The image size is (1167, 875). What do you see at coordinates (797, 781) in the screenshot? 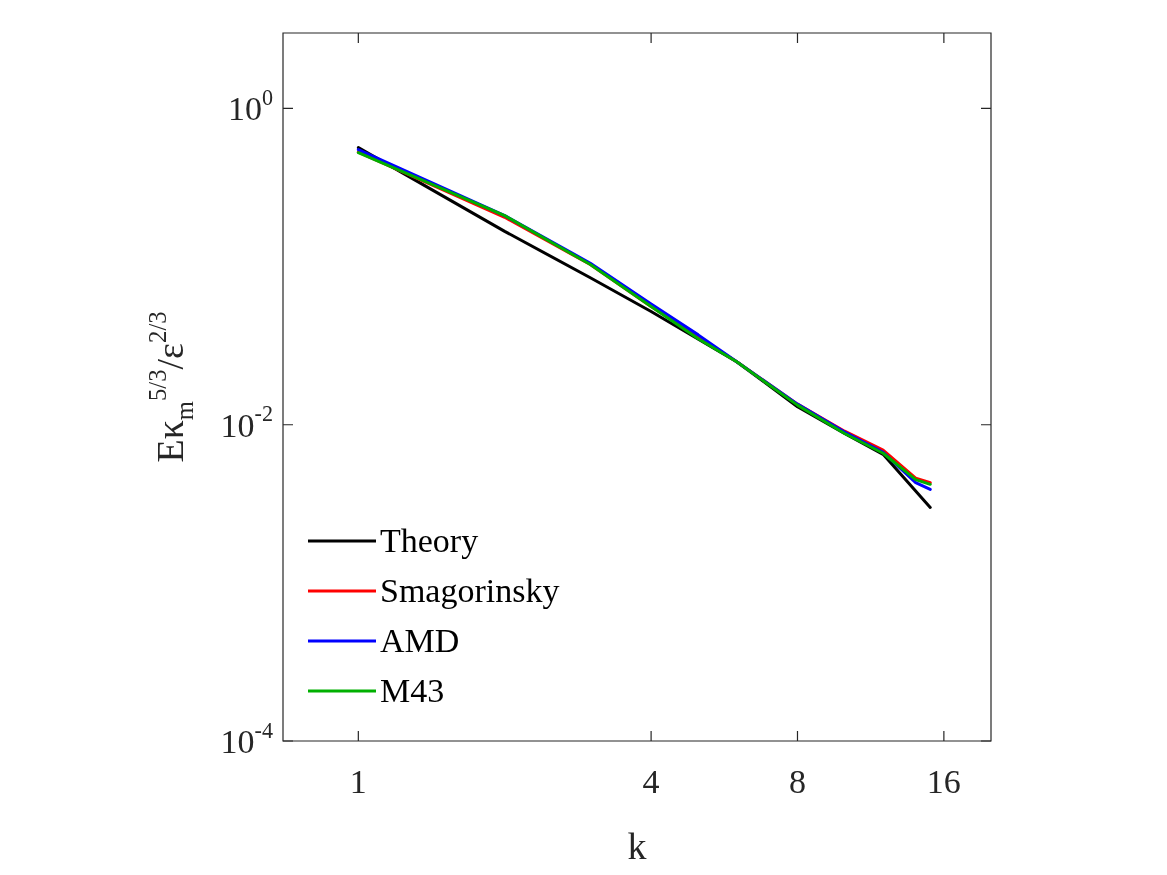
I see `x-tick-label: 8` at bounding box center [797, 781].